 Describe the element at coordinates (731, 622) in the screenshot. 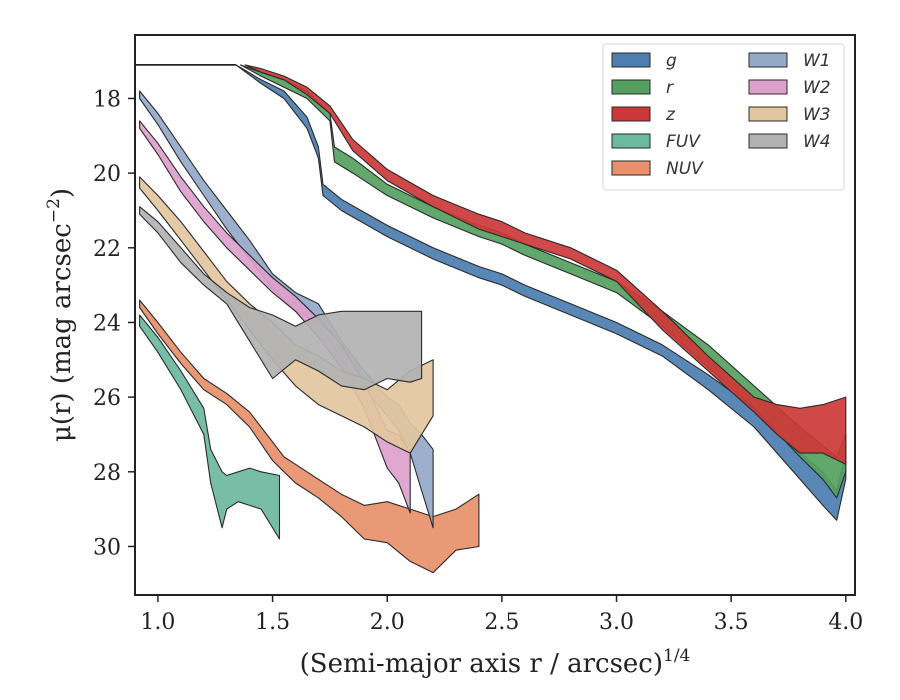

I see `x-tick-label: 3.5` at that location.